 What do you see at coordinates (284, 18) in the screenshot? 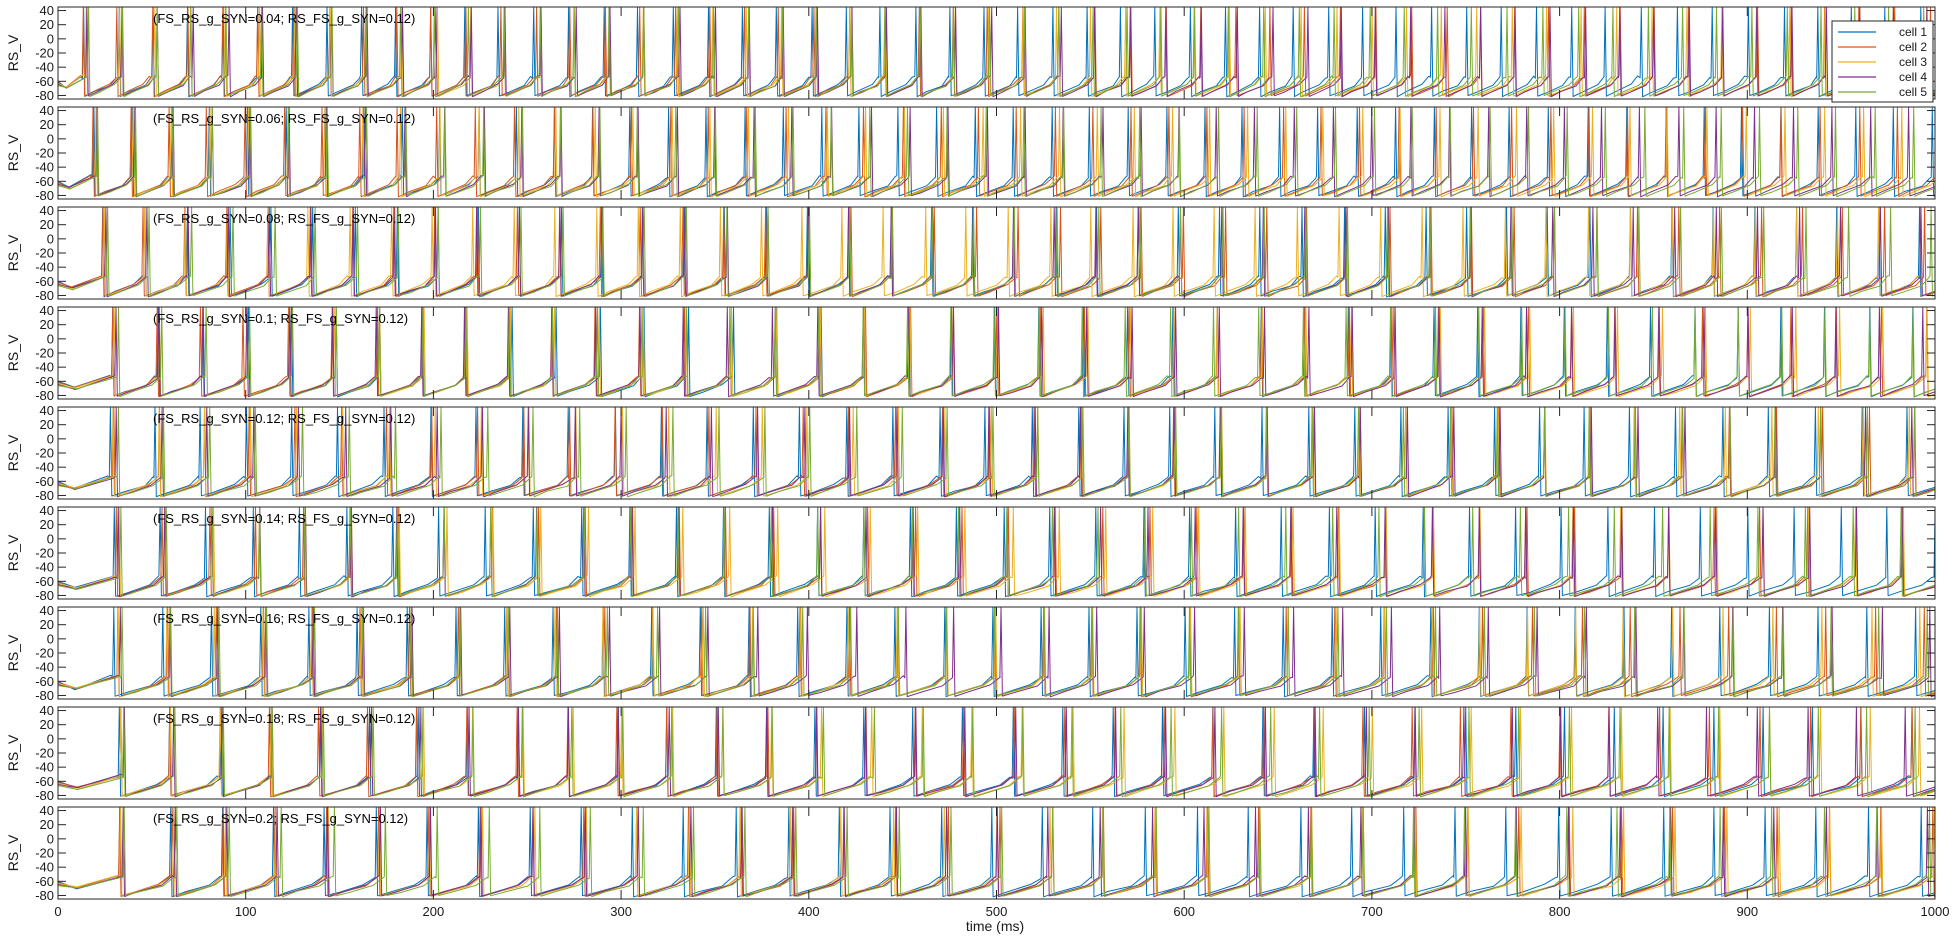
I see `panel-title: (FS_RS_g_SYN=0.04; RS_FS_g_SYN=0.12)` at bounding box center [284, 18].